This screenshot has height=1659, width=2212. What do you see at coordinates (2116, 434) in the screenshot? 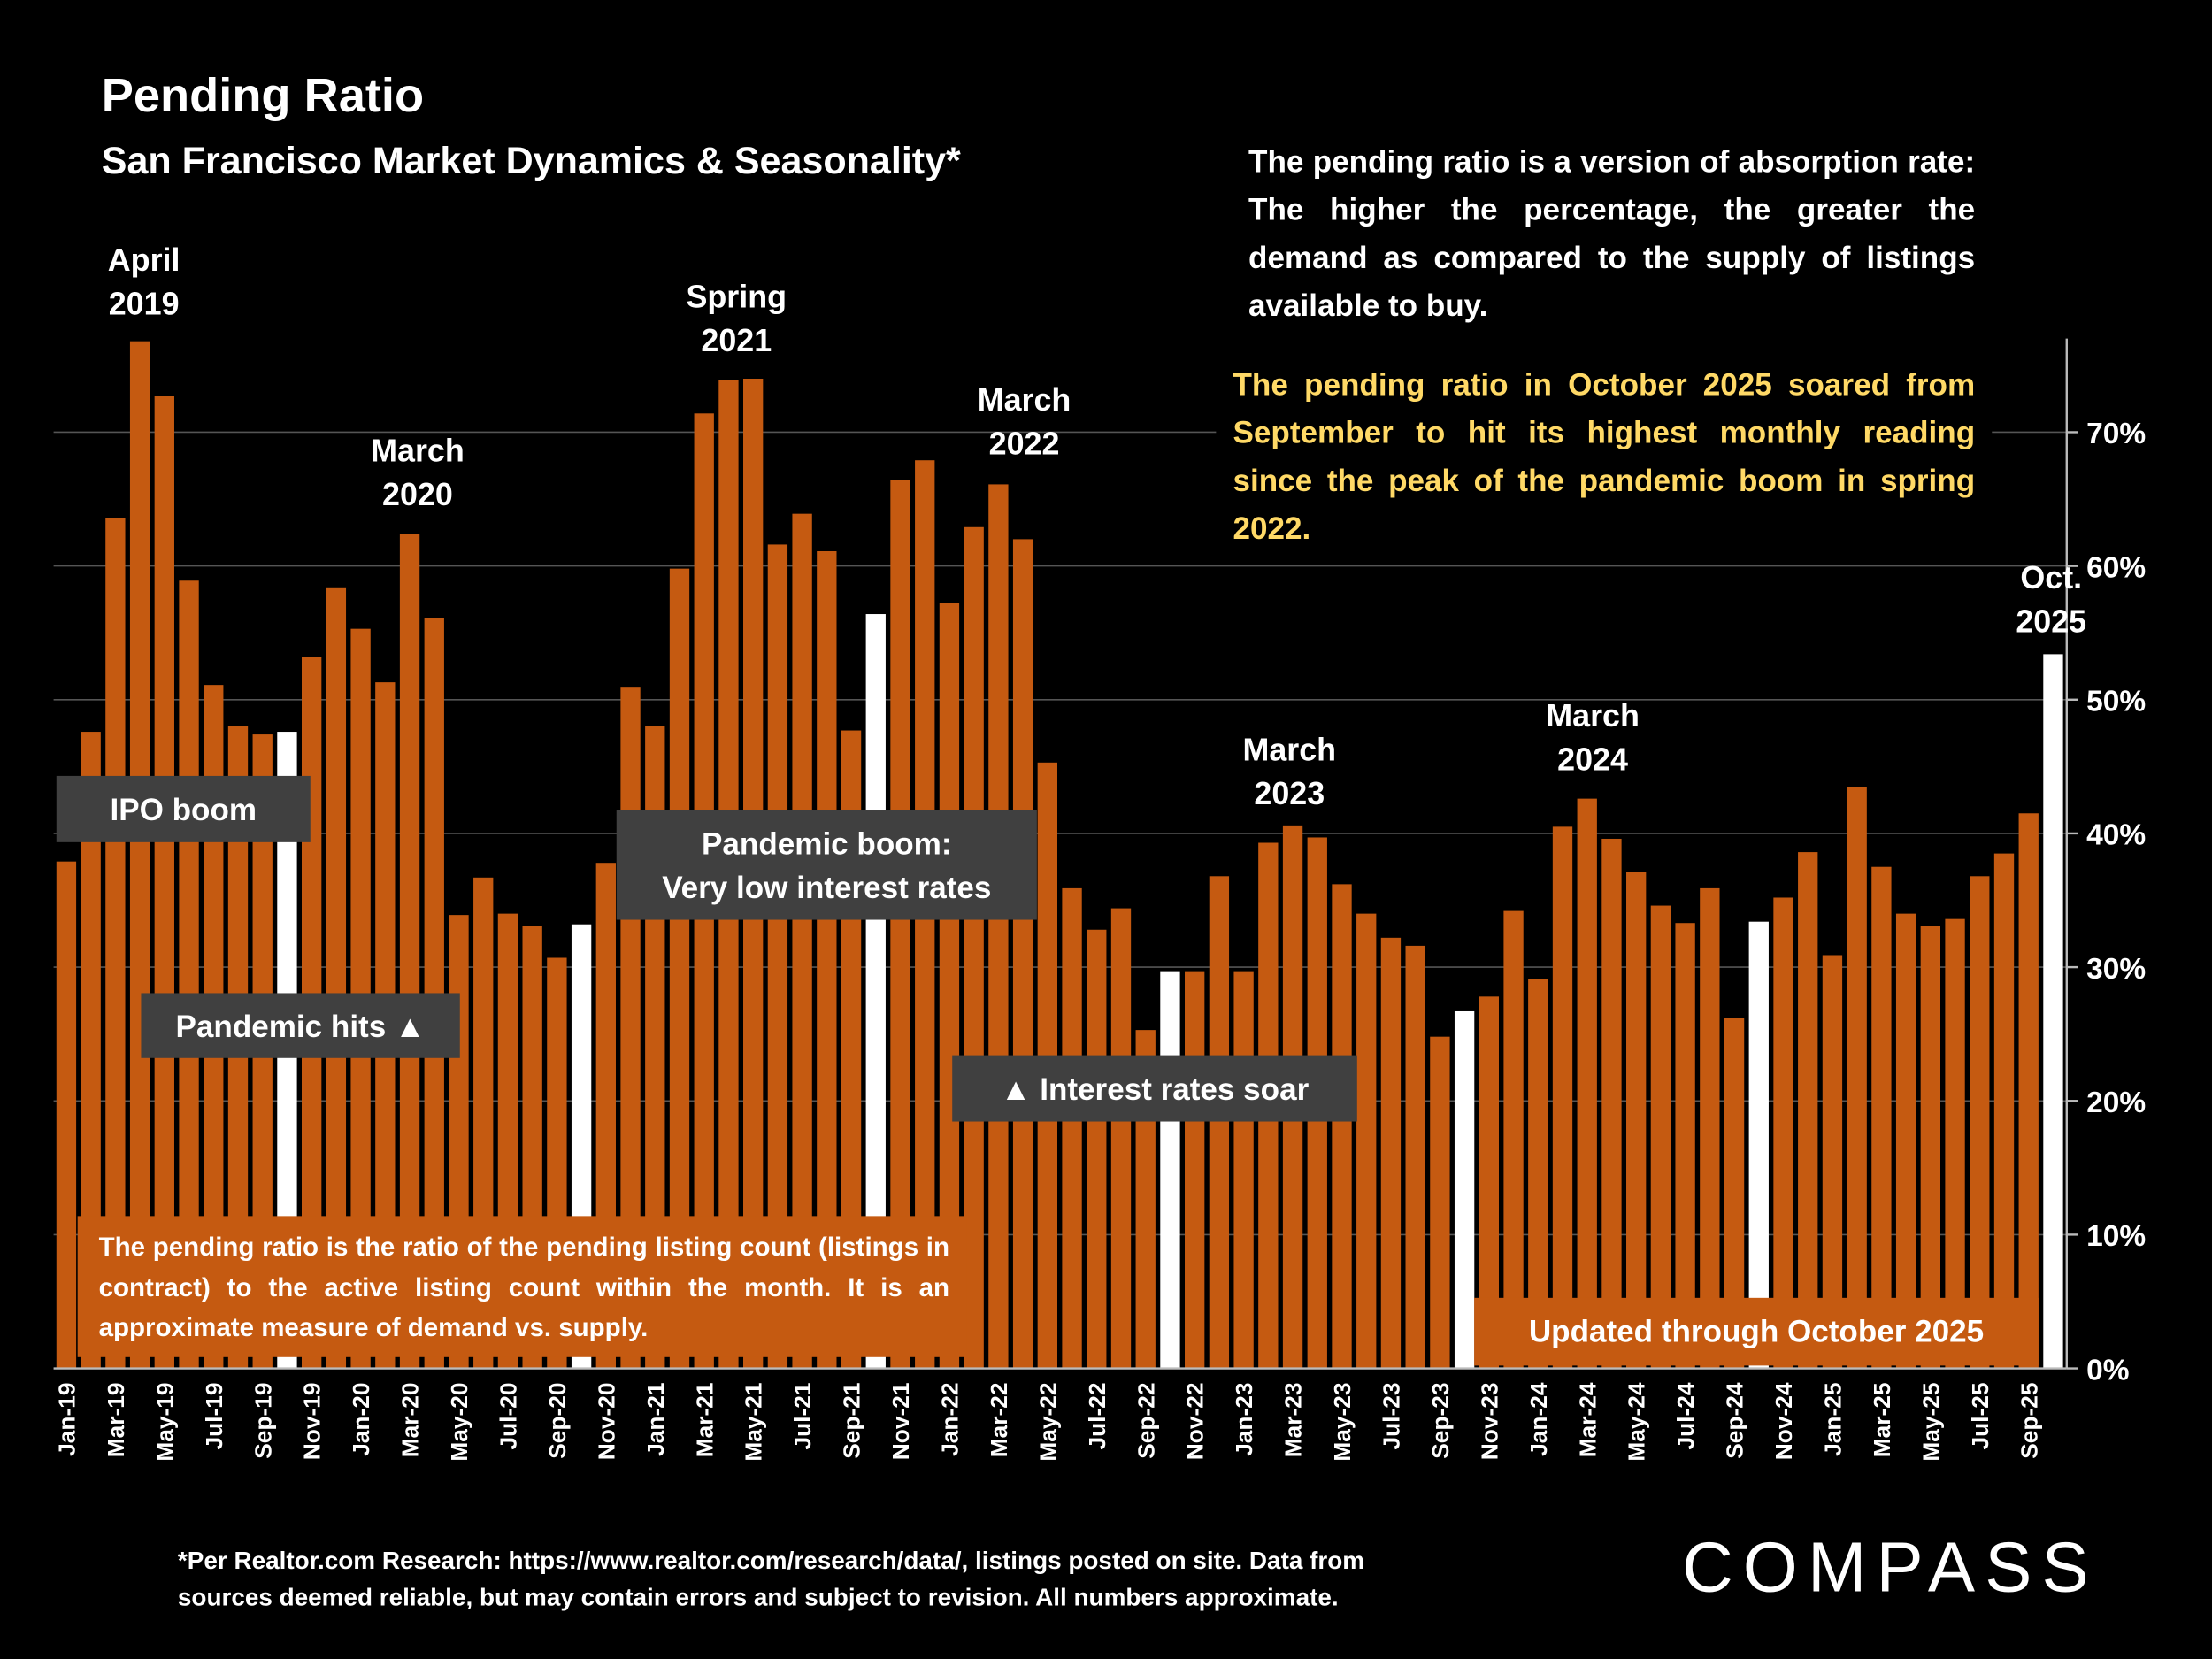
I see `y-tick-label: 70%` at bounding box center [2116, 434].